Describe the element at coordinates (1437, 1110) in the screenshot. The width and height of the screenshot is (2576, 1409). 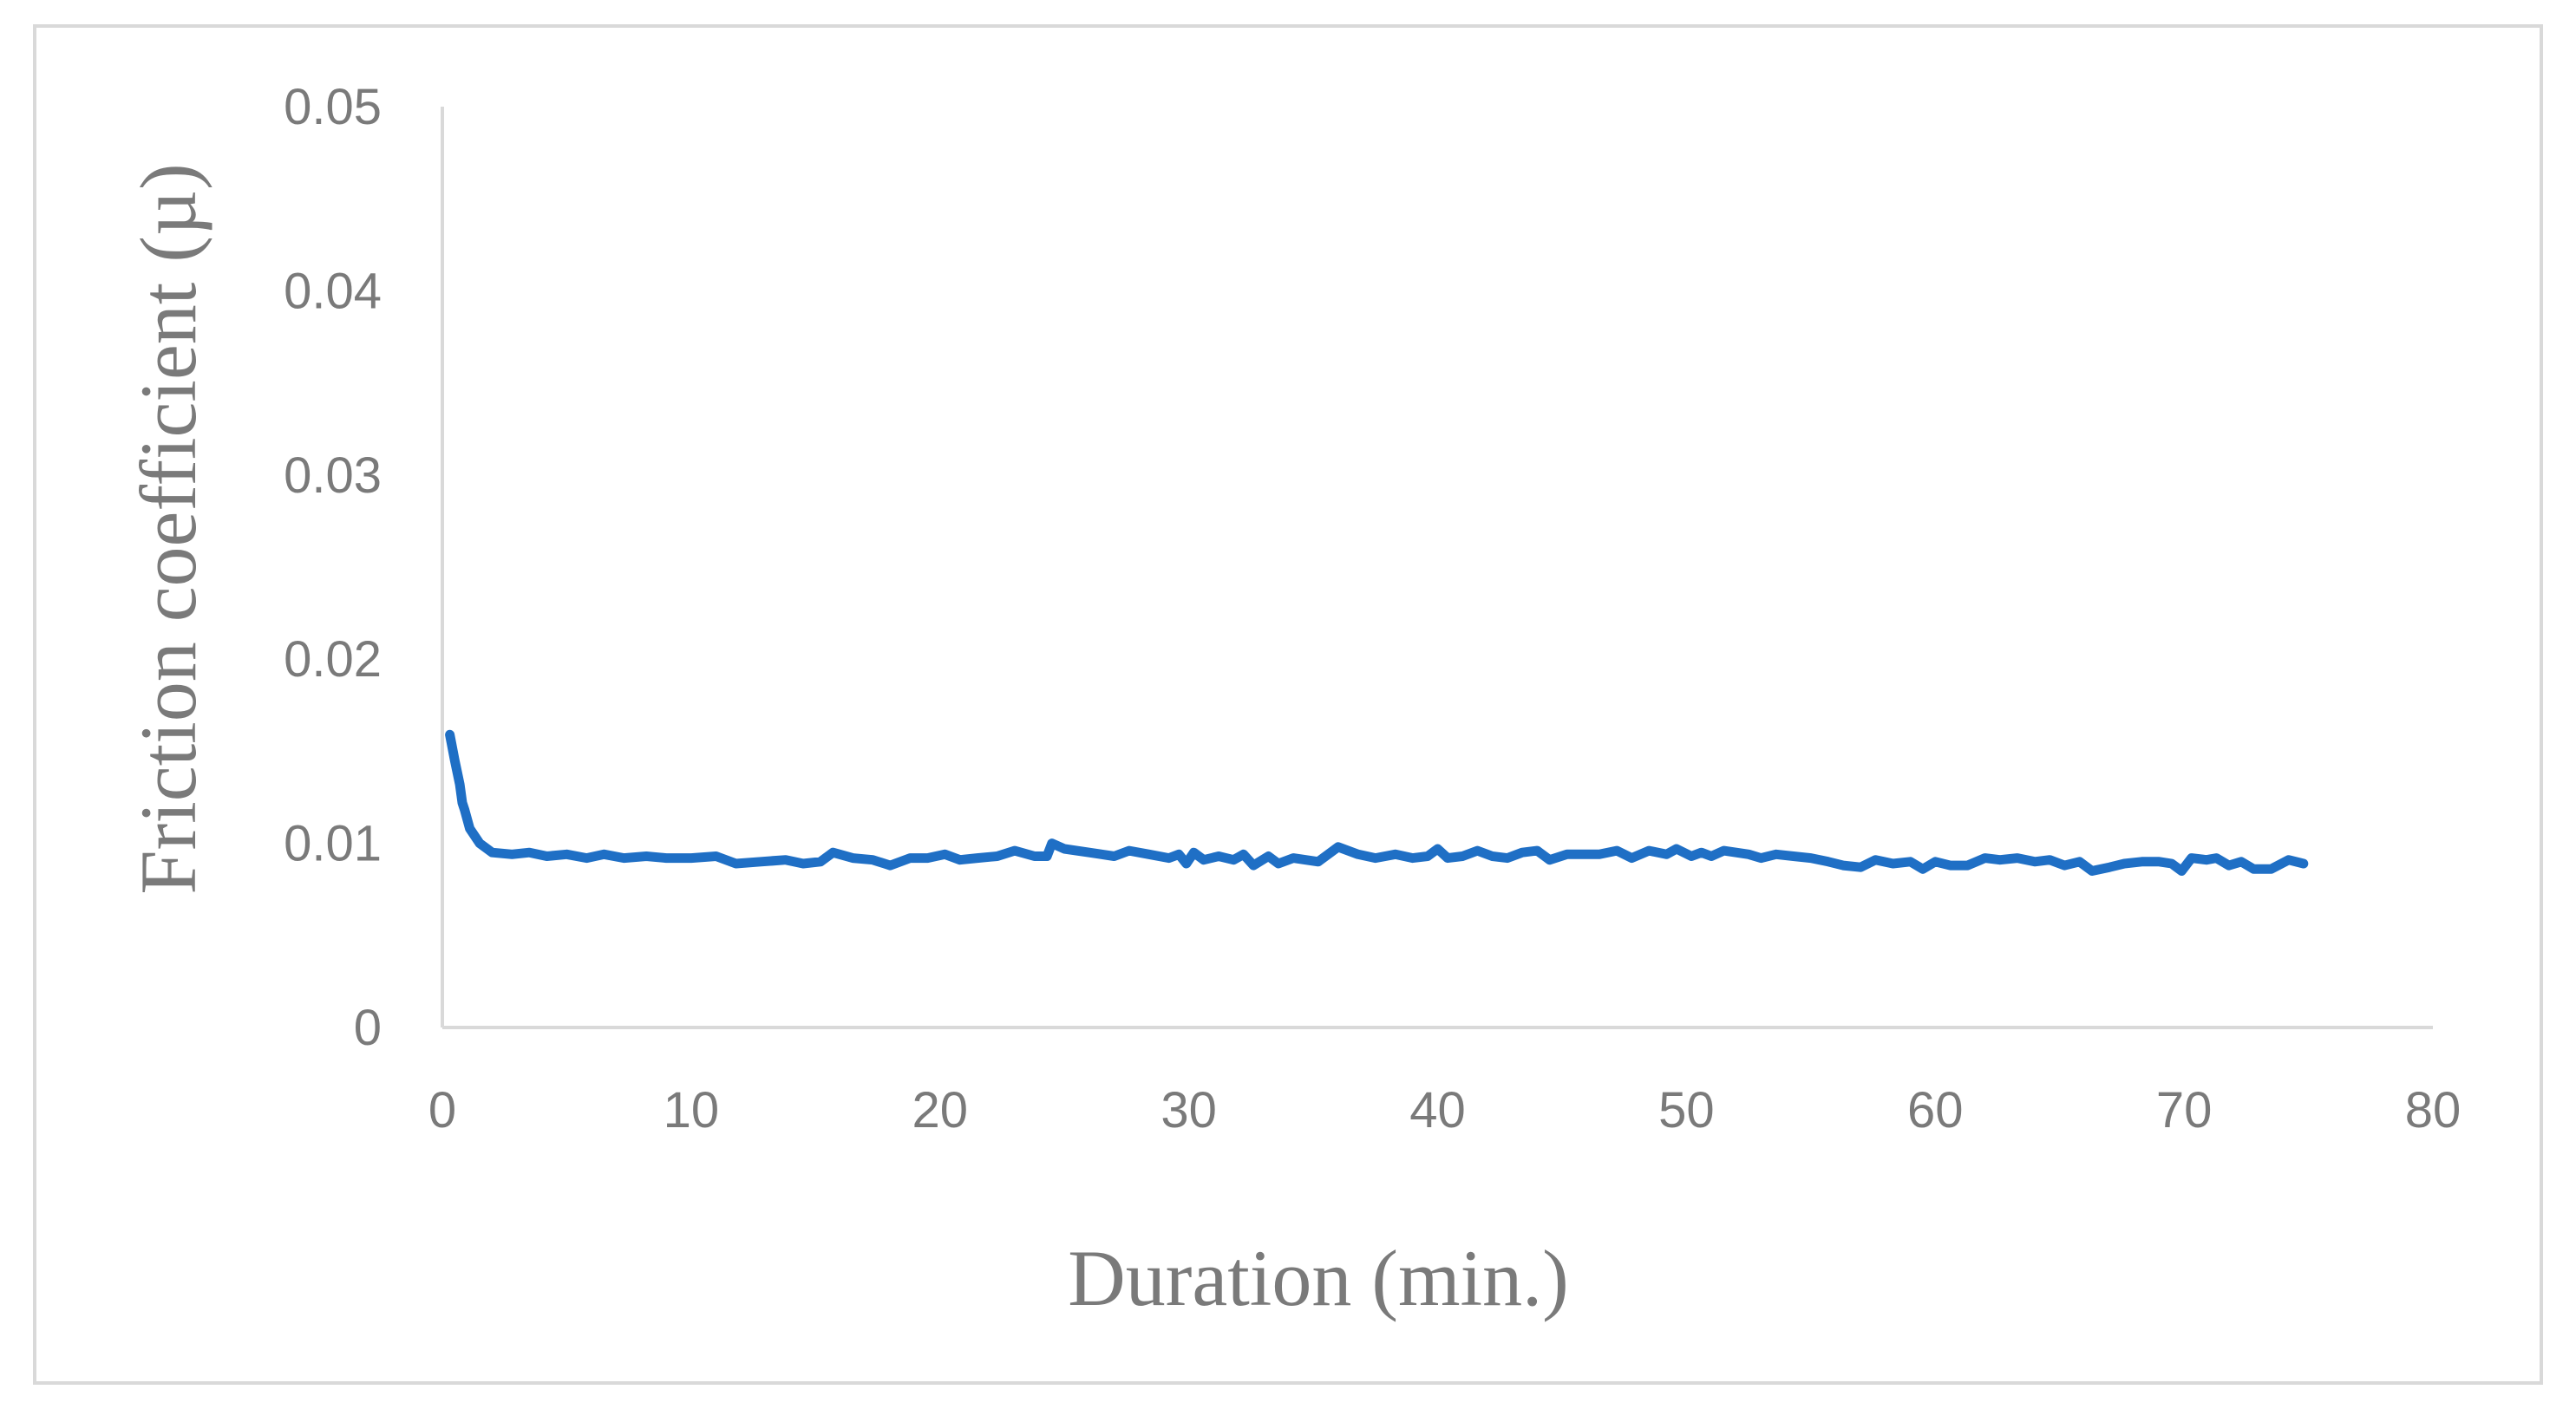
I see `x-tick-label: 40` at that location.